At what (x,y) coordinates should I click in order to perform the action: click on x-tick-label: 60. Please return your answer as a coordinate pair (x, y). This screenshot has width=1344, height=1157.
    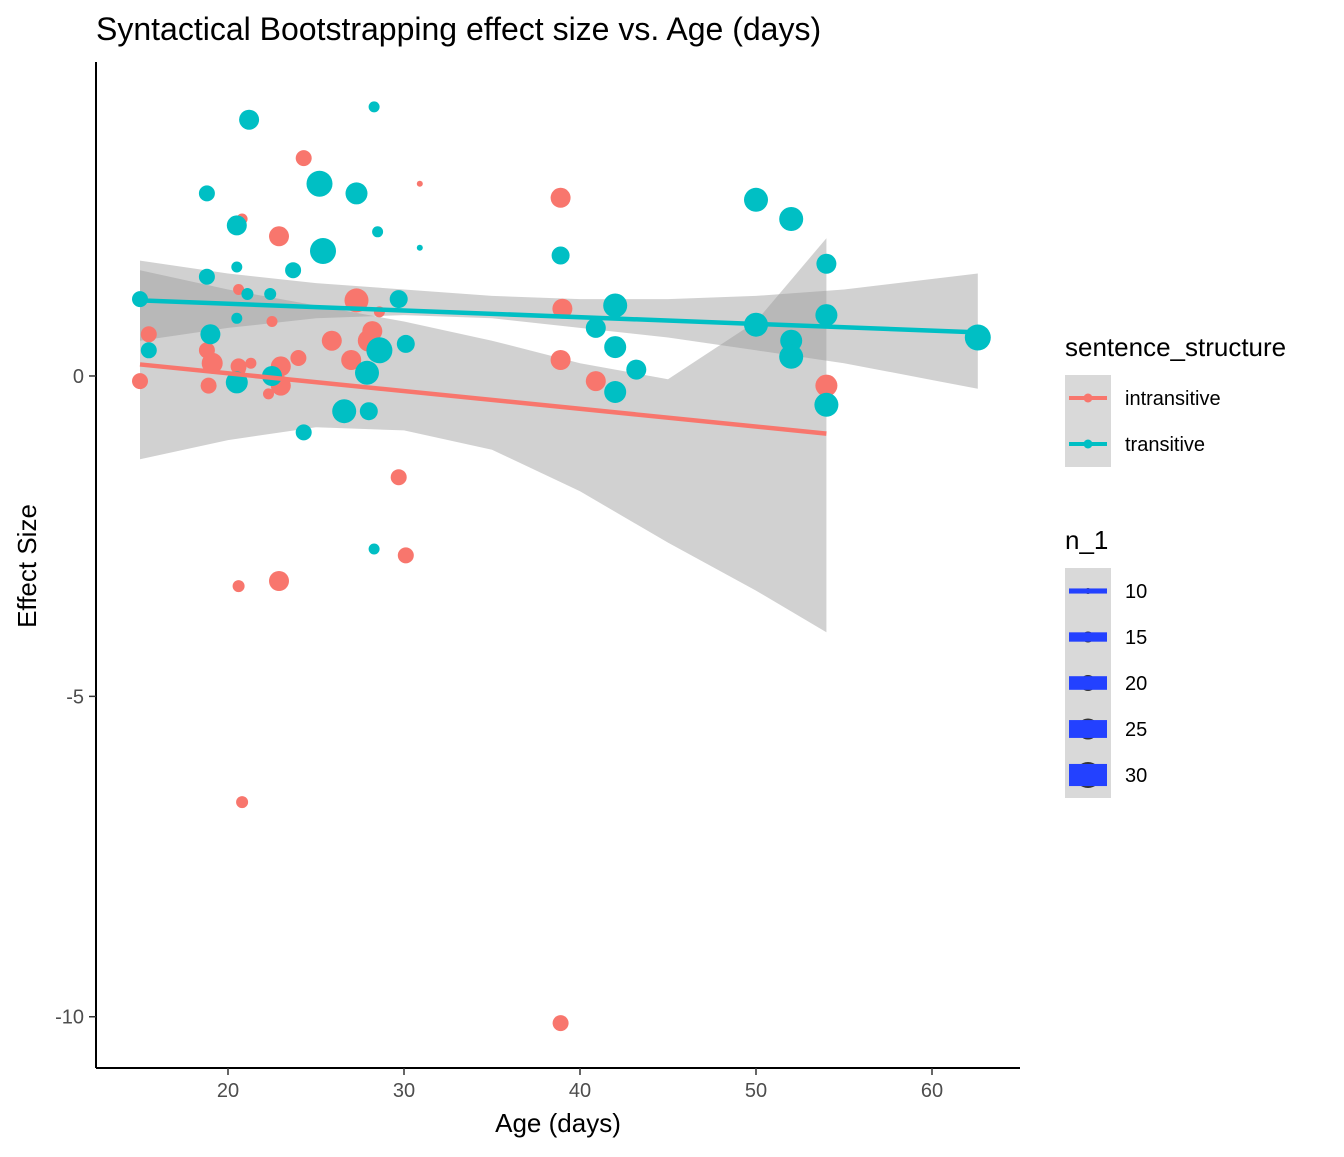
    Looking at the image, I should click on (932, 1091).